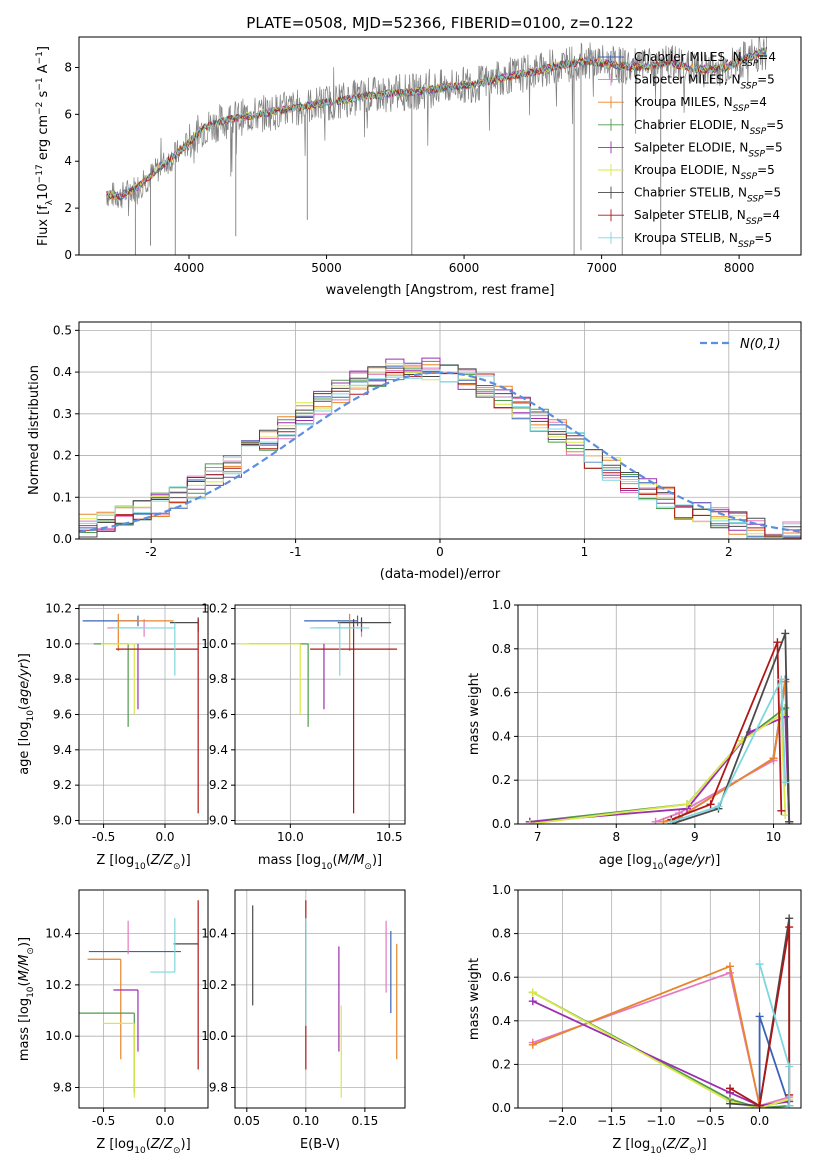  What do you see at coordinates (616, 837) in the screenshot?
I see `x-tick-label: 8` at bounding box center [616, 837].